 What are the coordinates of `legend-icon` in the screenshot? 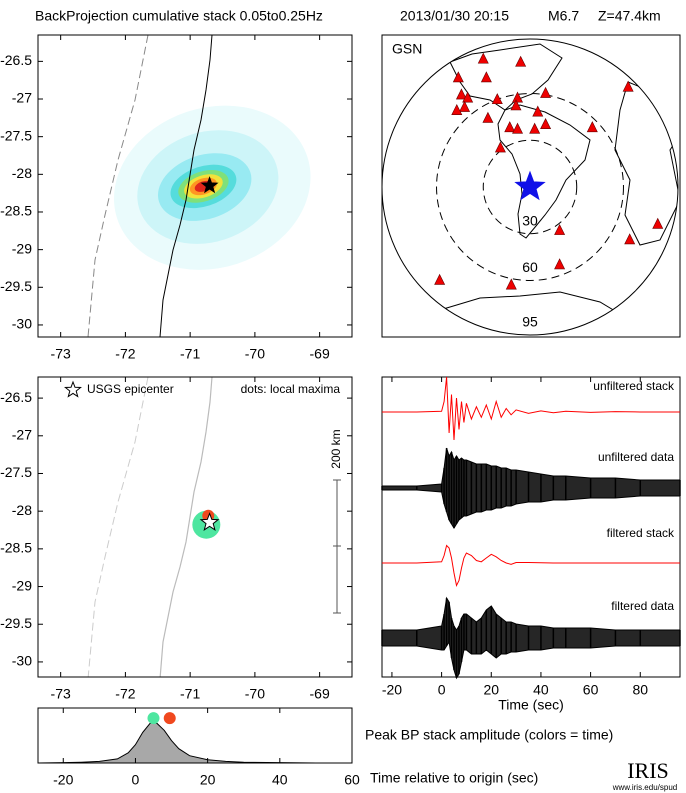 It's located at (73, 389).